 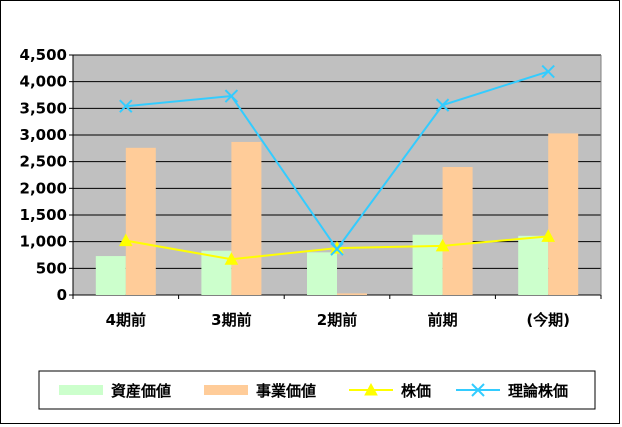 I want to click on x-tick-label: 前期, so click(x=443, y=320).